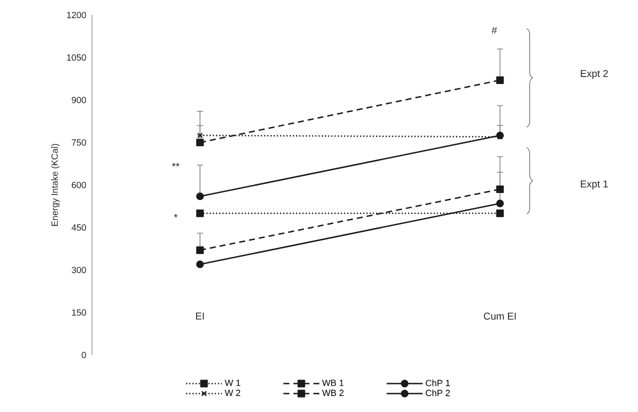 The image size is (638, 412). Describe the element at coordinates (176, 164) in the screenshot. I see `annotation: **` at that location.